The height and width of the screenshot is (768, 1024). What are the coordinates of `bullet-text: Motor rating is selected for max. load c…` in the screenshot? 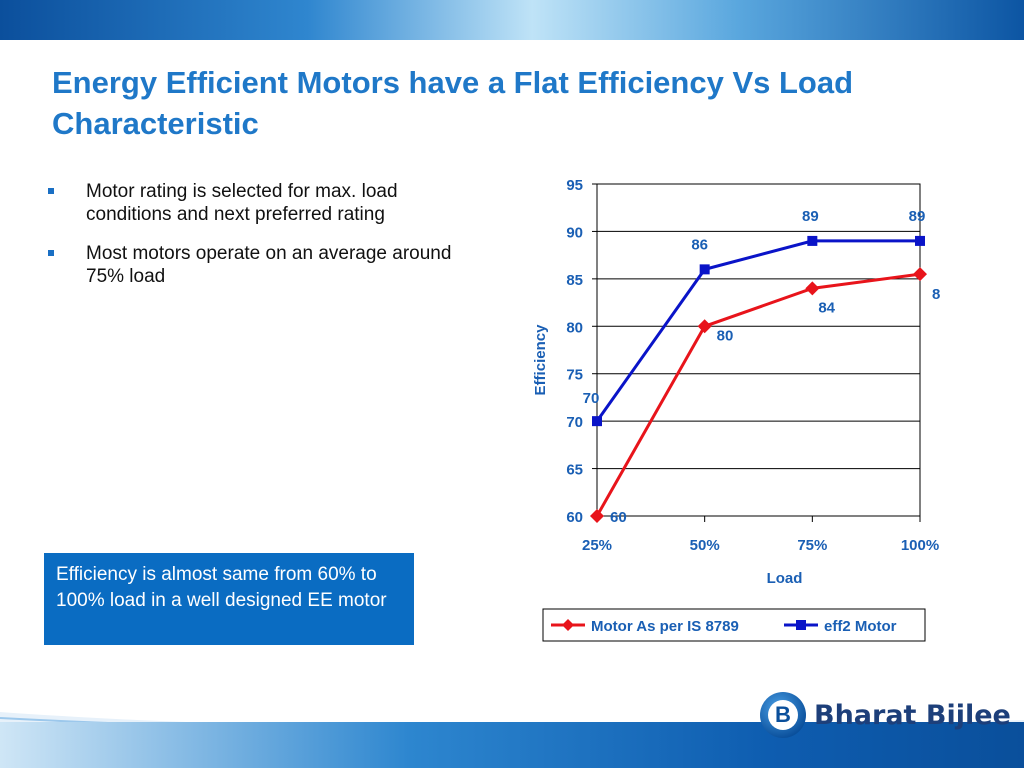 It's located at (242, 203).